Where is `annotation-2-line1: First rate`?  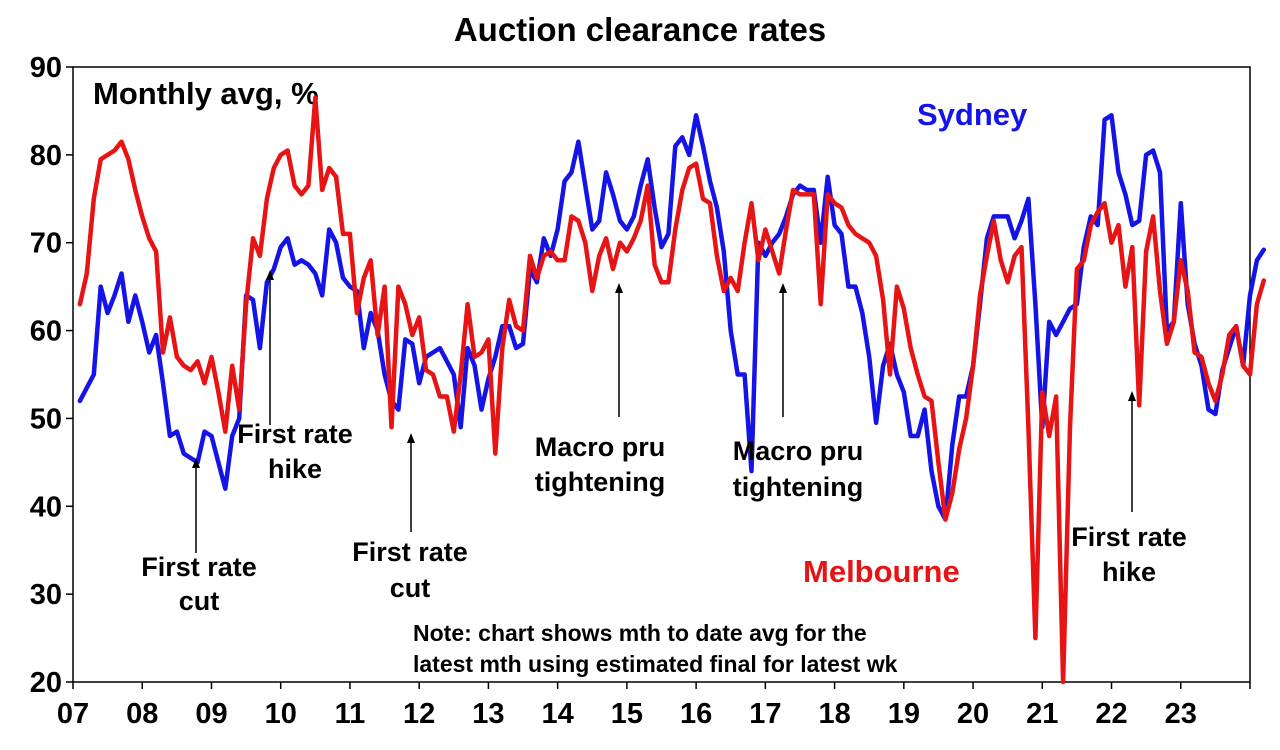 annotation-2-line1: First rate is located at coordinates (295, 434).